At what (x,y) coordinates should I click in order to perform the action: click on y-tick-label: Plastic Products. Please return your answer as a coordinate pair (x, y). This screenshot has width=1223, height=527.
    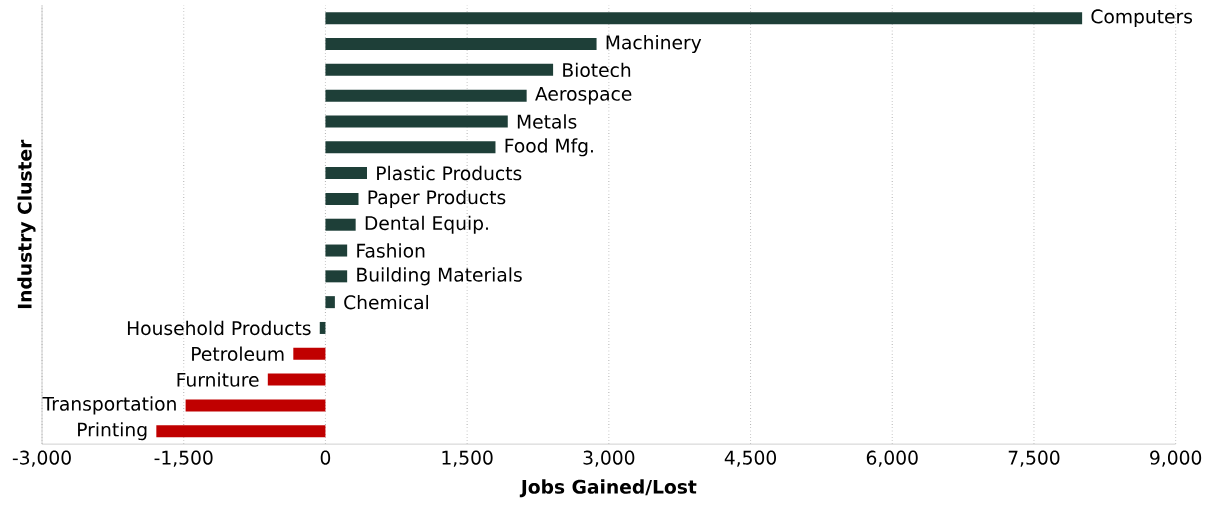
    Looking at the image, I should click on (449, 173).